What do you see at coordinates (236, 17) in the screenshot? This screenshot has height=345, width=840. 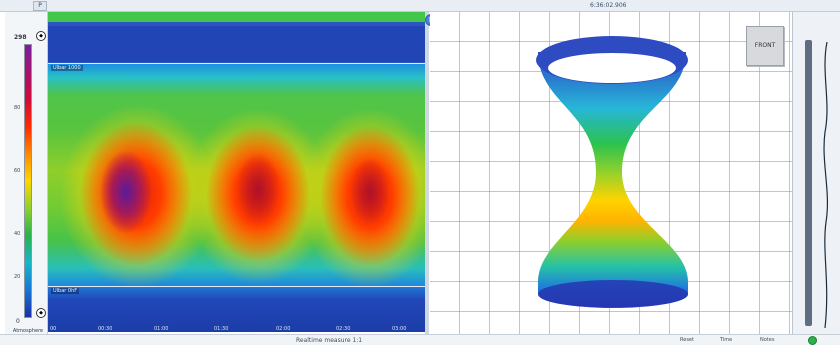 I see `top-green-bar` at bounding box center [236, 17].